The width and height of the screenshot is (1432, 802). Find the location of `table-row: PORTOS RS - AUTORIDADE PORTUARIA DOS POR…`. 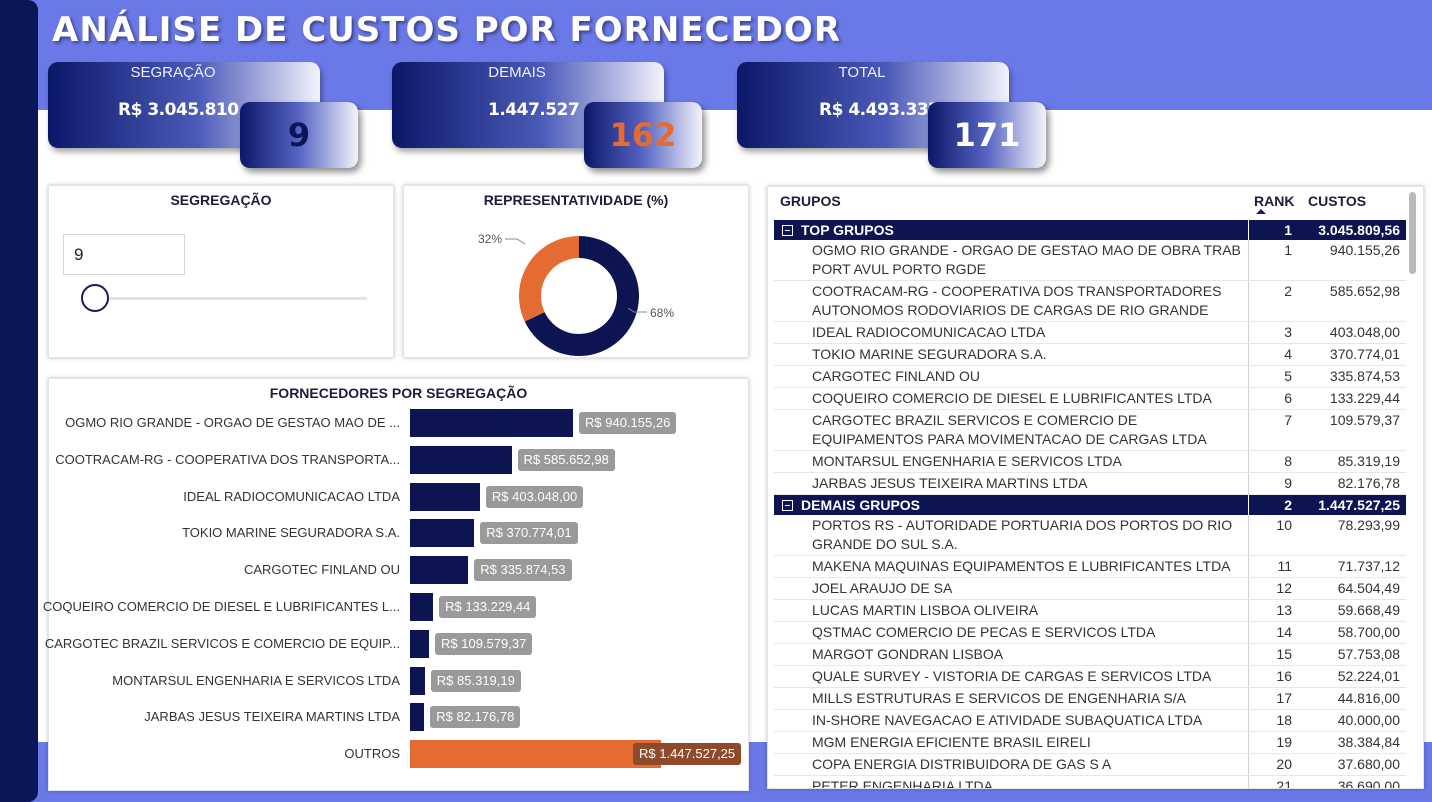

table-row: PORTOS RS - AUTORIDADE PORTUARIA DOS POR… is located at coordinates (1090, 535).